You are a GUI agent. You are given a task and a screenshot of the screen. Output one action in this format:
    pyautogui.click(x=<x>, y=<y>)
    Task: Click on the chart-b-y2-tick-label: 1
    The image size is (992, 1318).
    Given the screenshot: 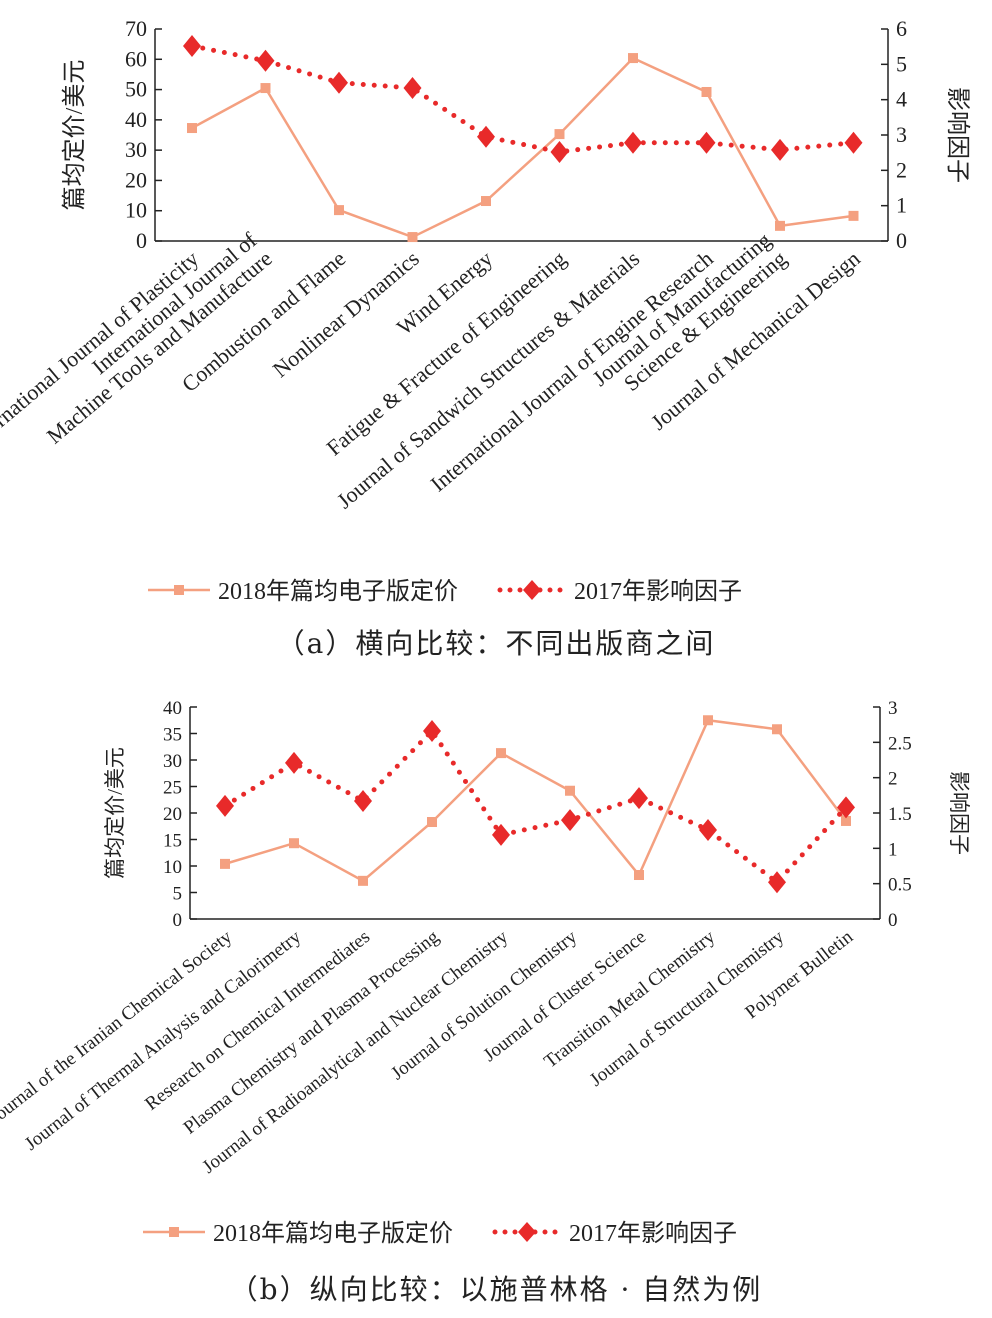 What is the action you would take?
    pyautogui.click(x=893, y=849)
    